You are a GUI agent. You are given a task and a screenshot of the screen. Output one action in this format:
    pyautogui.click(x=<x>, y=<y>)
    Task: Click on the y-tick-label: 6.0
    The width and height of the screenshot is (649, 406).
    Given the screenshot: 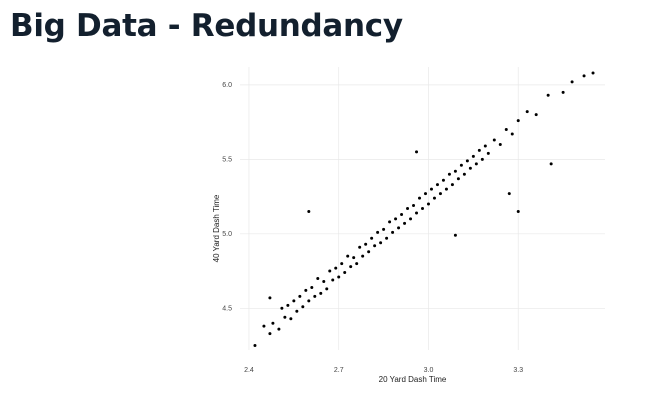 What is the action you would take?
    pyautogui.click(x=227, y=85)
    